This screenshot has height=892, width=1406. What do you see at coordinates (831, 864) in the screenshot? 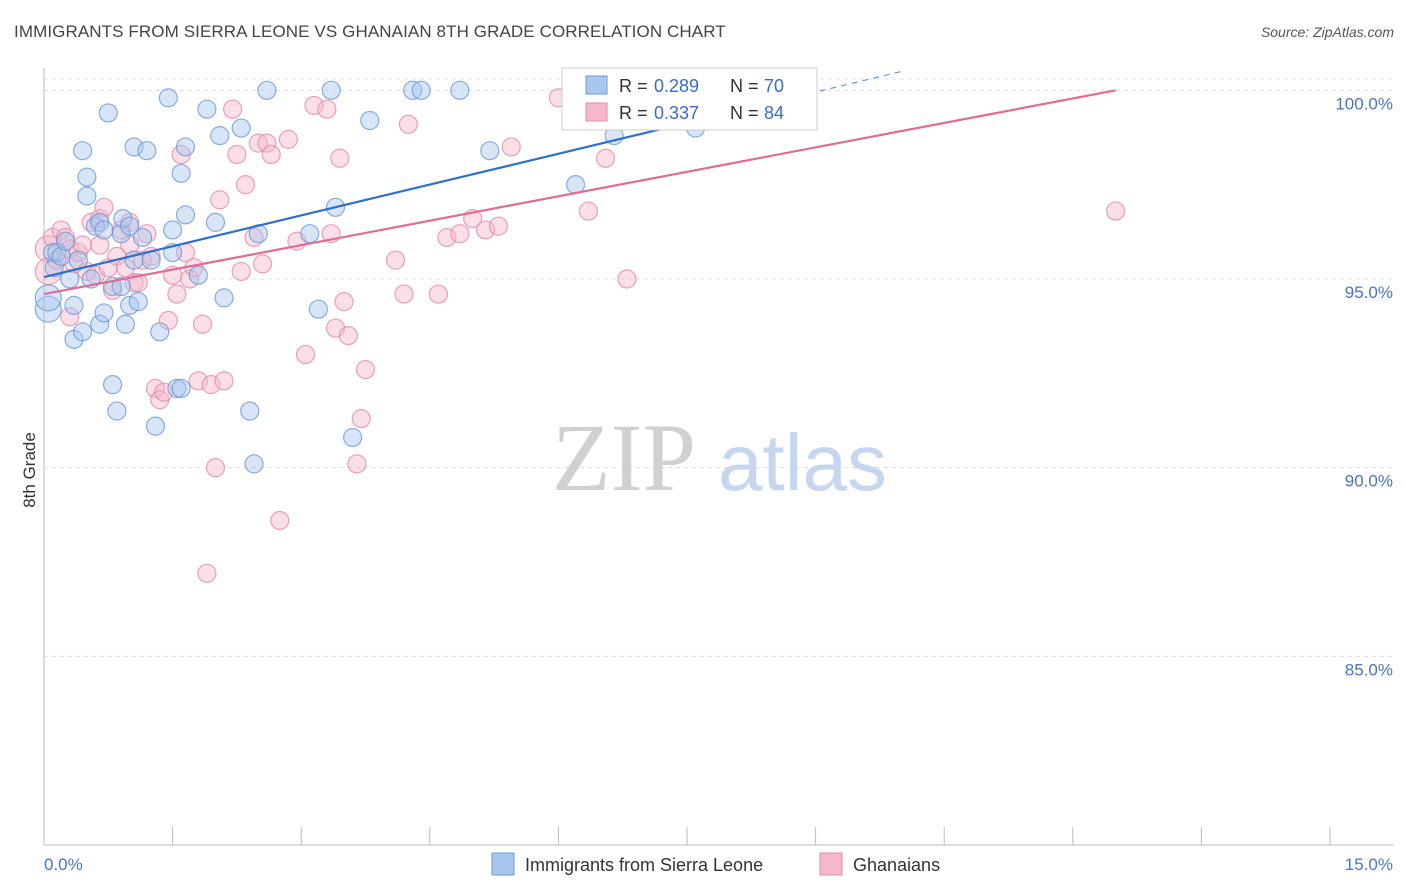
I see `series-legend-swatch-pink` at bounding box center [831, 864].